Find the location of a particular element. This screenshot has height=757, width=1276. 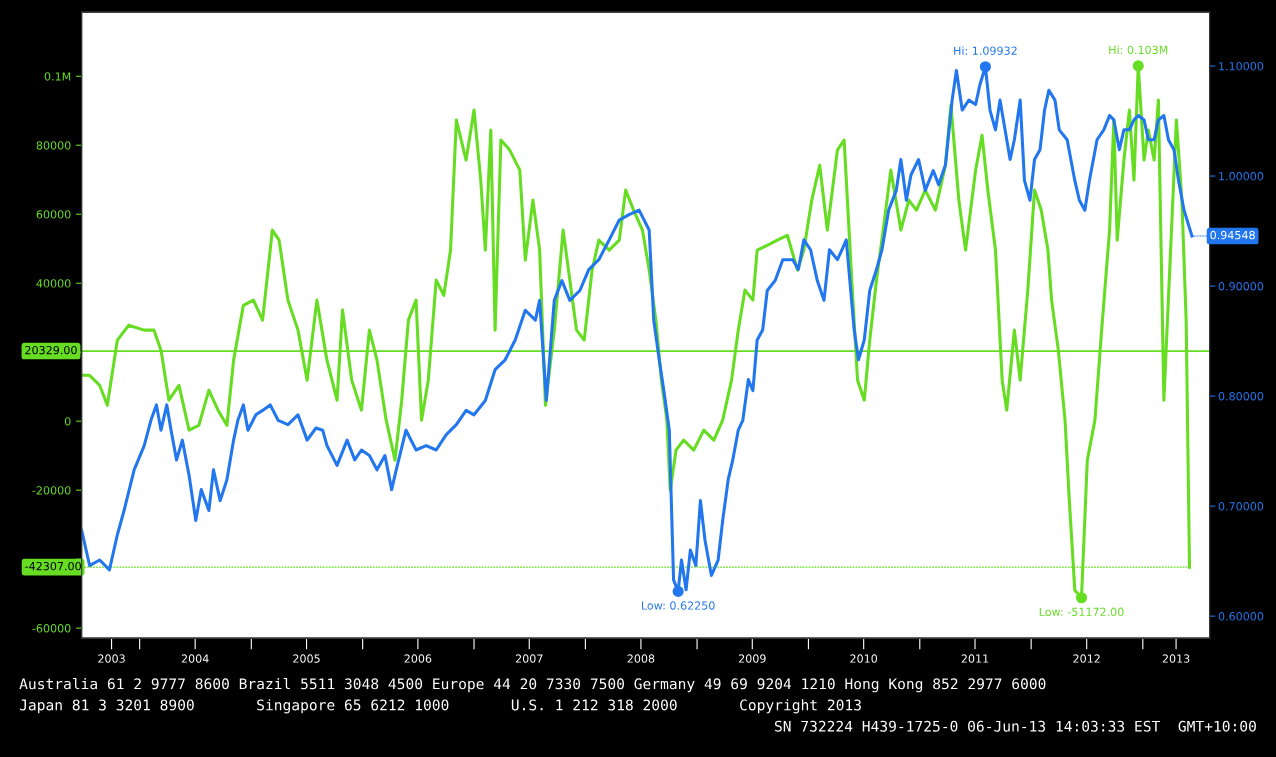

text: Australia 61 2 9777 8600 Brazil 5511 3048 4500 Europe 44 20 7330 7500 Germany 49 69 9204 1210 Hong Kong 852 2977 6000 is located at coordinates (532, 685).